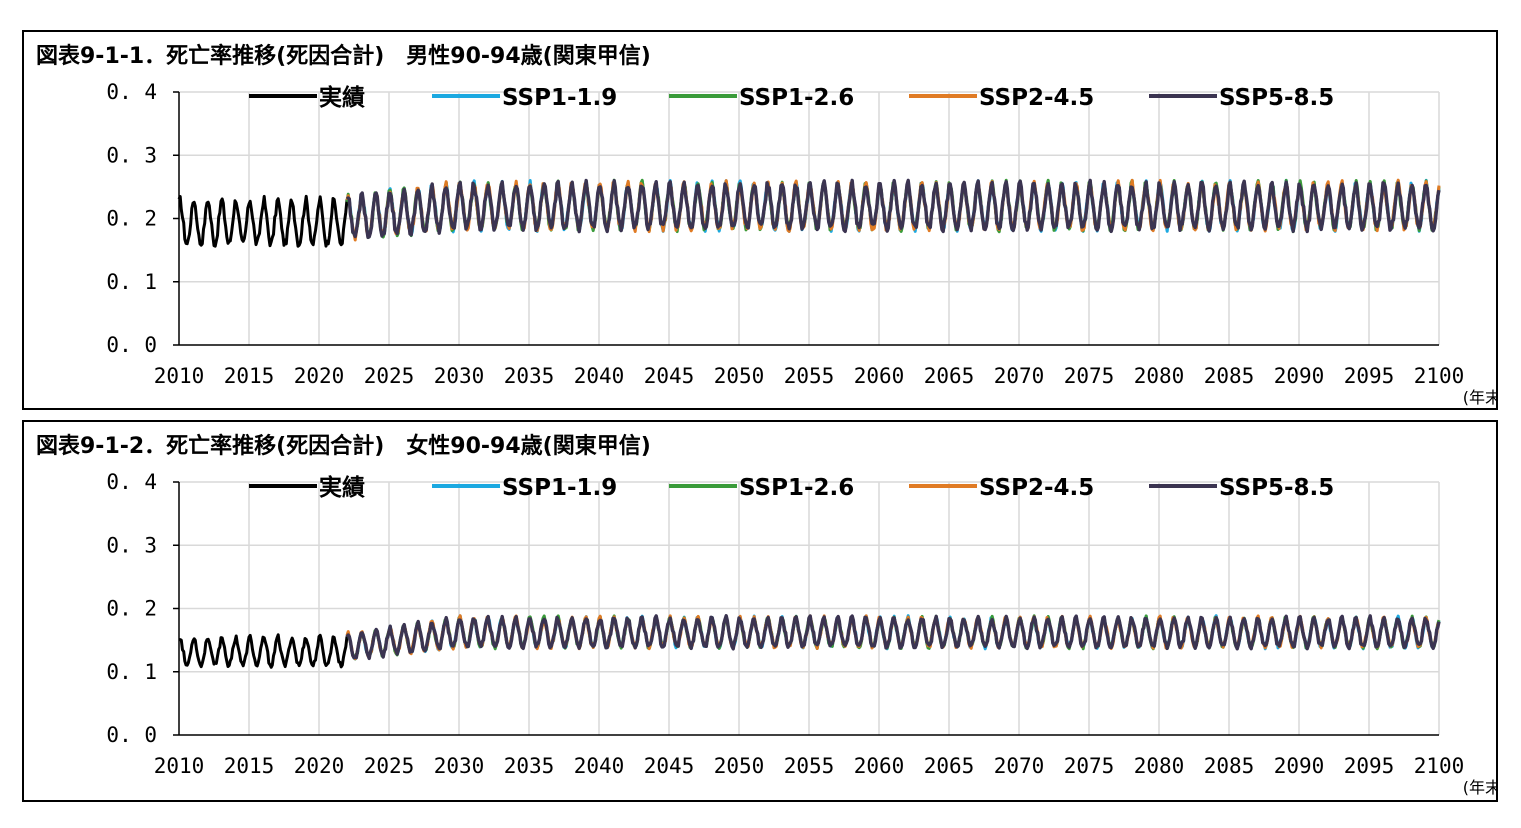 Image resolution: width=1521 pixels, height=828 pixels. What do you see at coordinates (343, 56) in the screenshot?
I see `chart-title: 図表9-1-1．死亡率推移(死因合計) 男性90-94歳(関東甲信)` at bounding box center [343, 56].